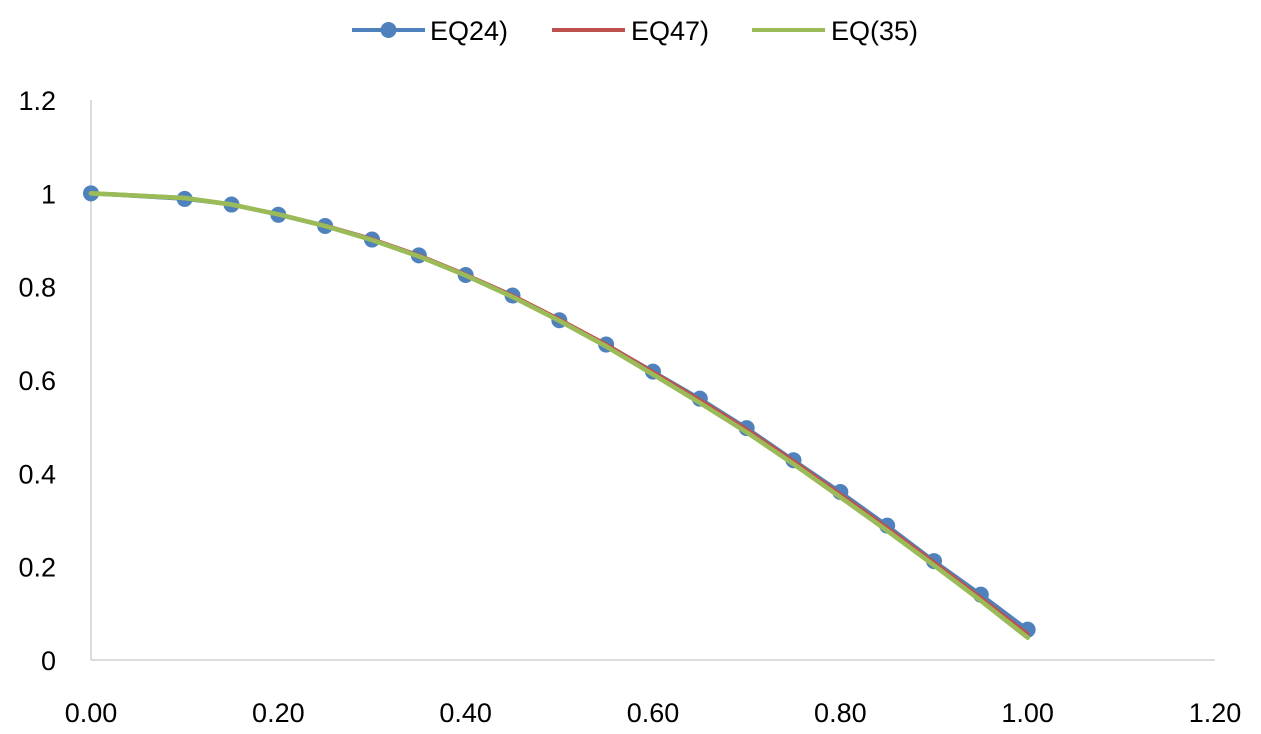 The width and height of the screenshot is (1261, 734). I want to click on x-tick-label: 0.60, so click(653, 713).